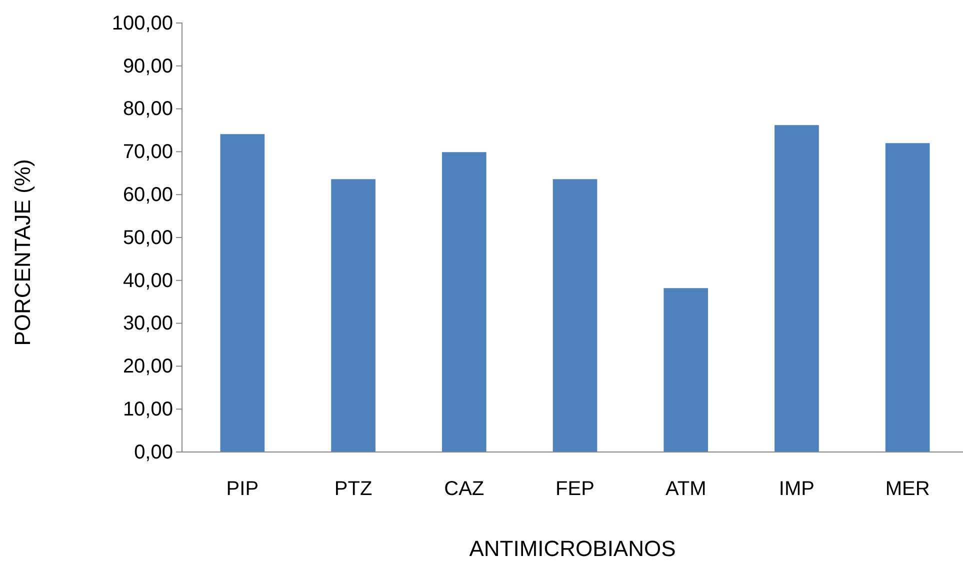 This screenshot has width=963, height=561. I want to click on x-tick-label: IMP, so click(796, 489).